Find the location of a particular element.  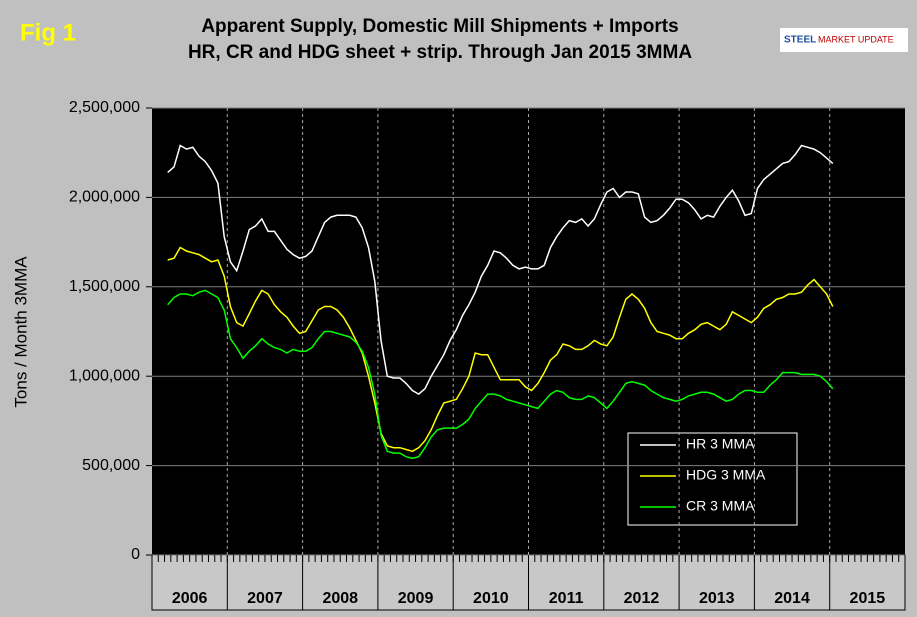

legend-label: HR 3 MMA is located at coordinates (720, 444).